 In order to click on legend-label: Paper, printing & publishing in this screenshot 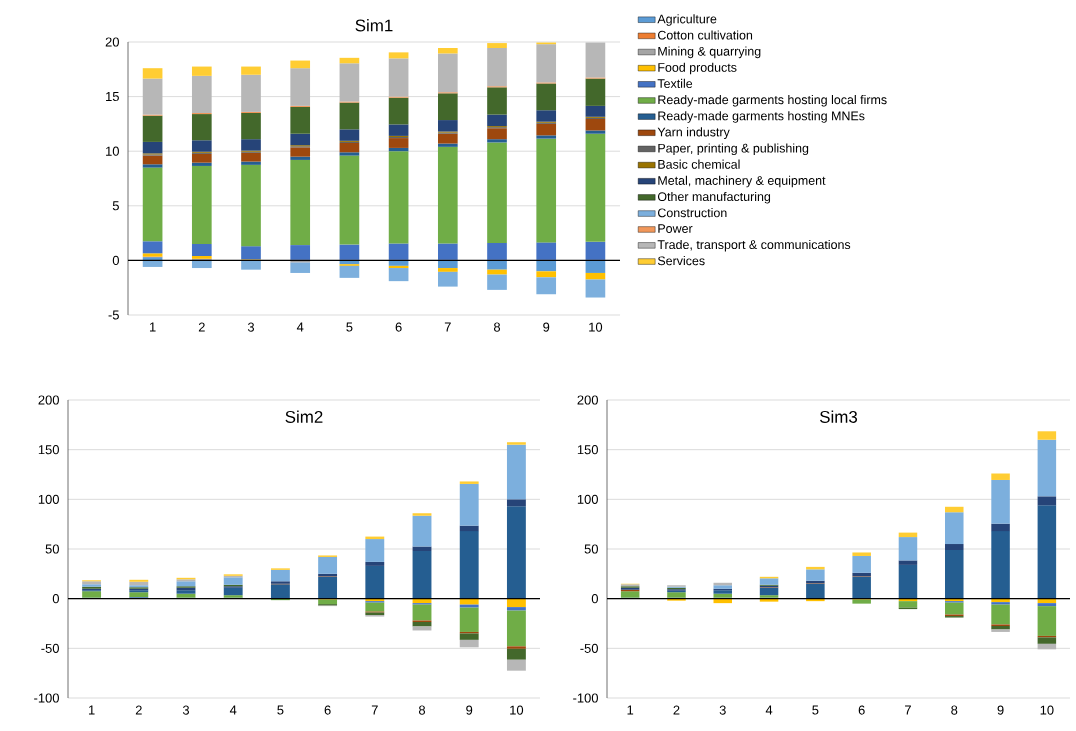, I will do `click(733, 149)`.